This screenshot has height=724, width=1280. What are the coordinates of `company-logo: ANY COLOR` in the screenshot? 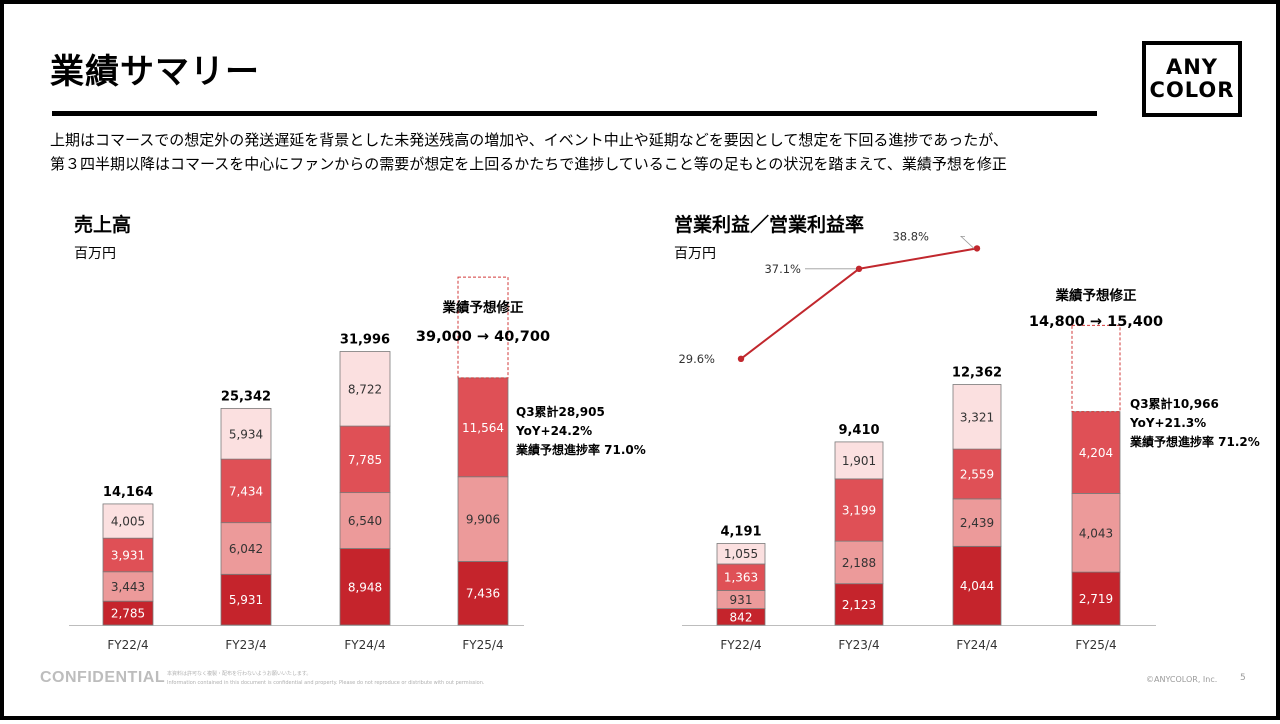 It's located at (1192, 79).